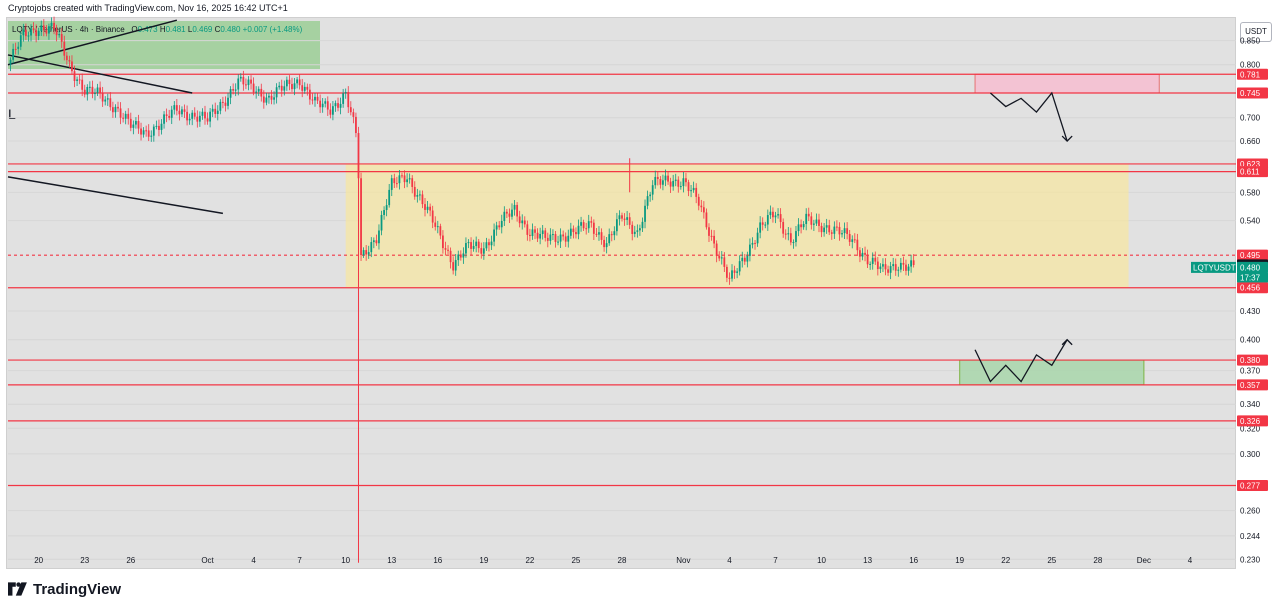 This screenshot has width=1280, height=610. Describe the element at coordinates (1250, 255) in the screenshot. I see `level-badge: 0.495` at that location.